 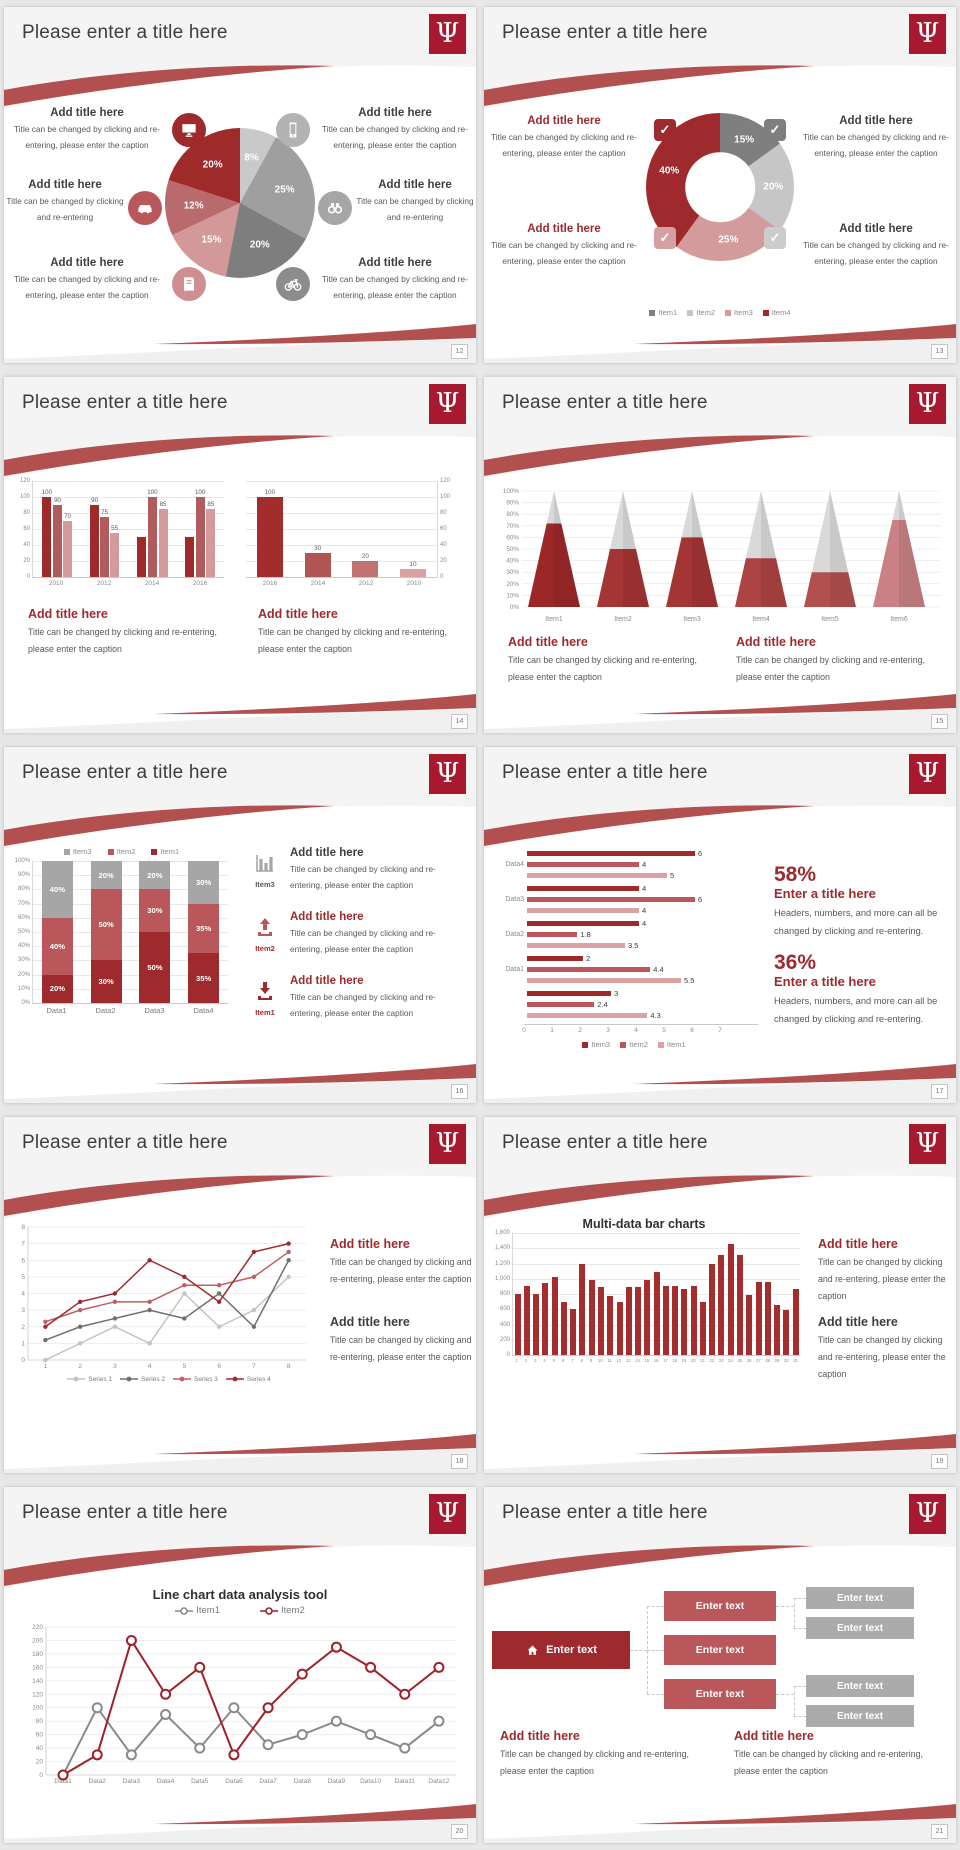 I want to click on y-tick: 10%, so click(x=23, y=988).